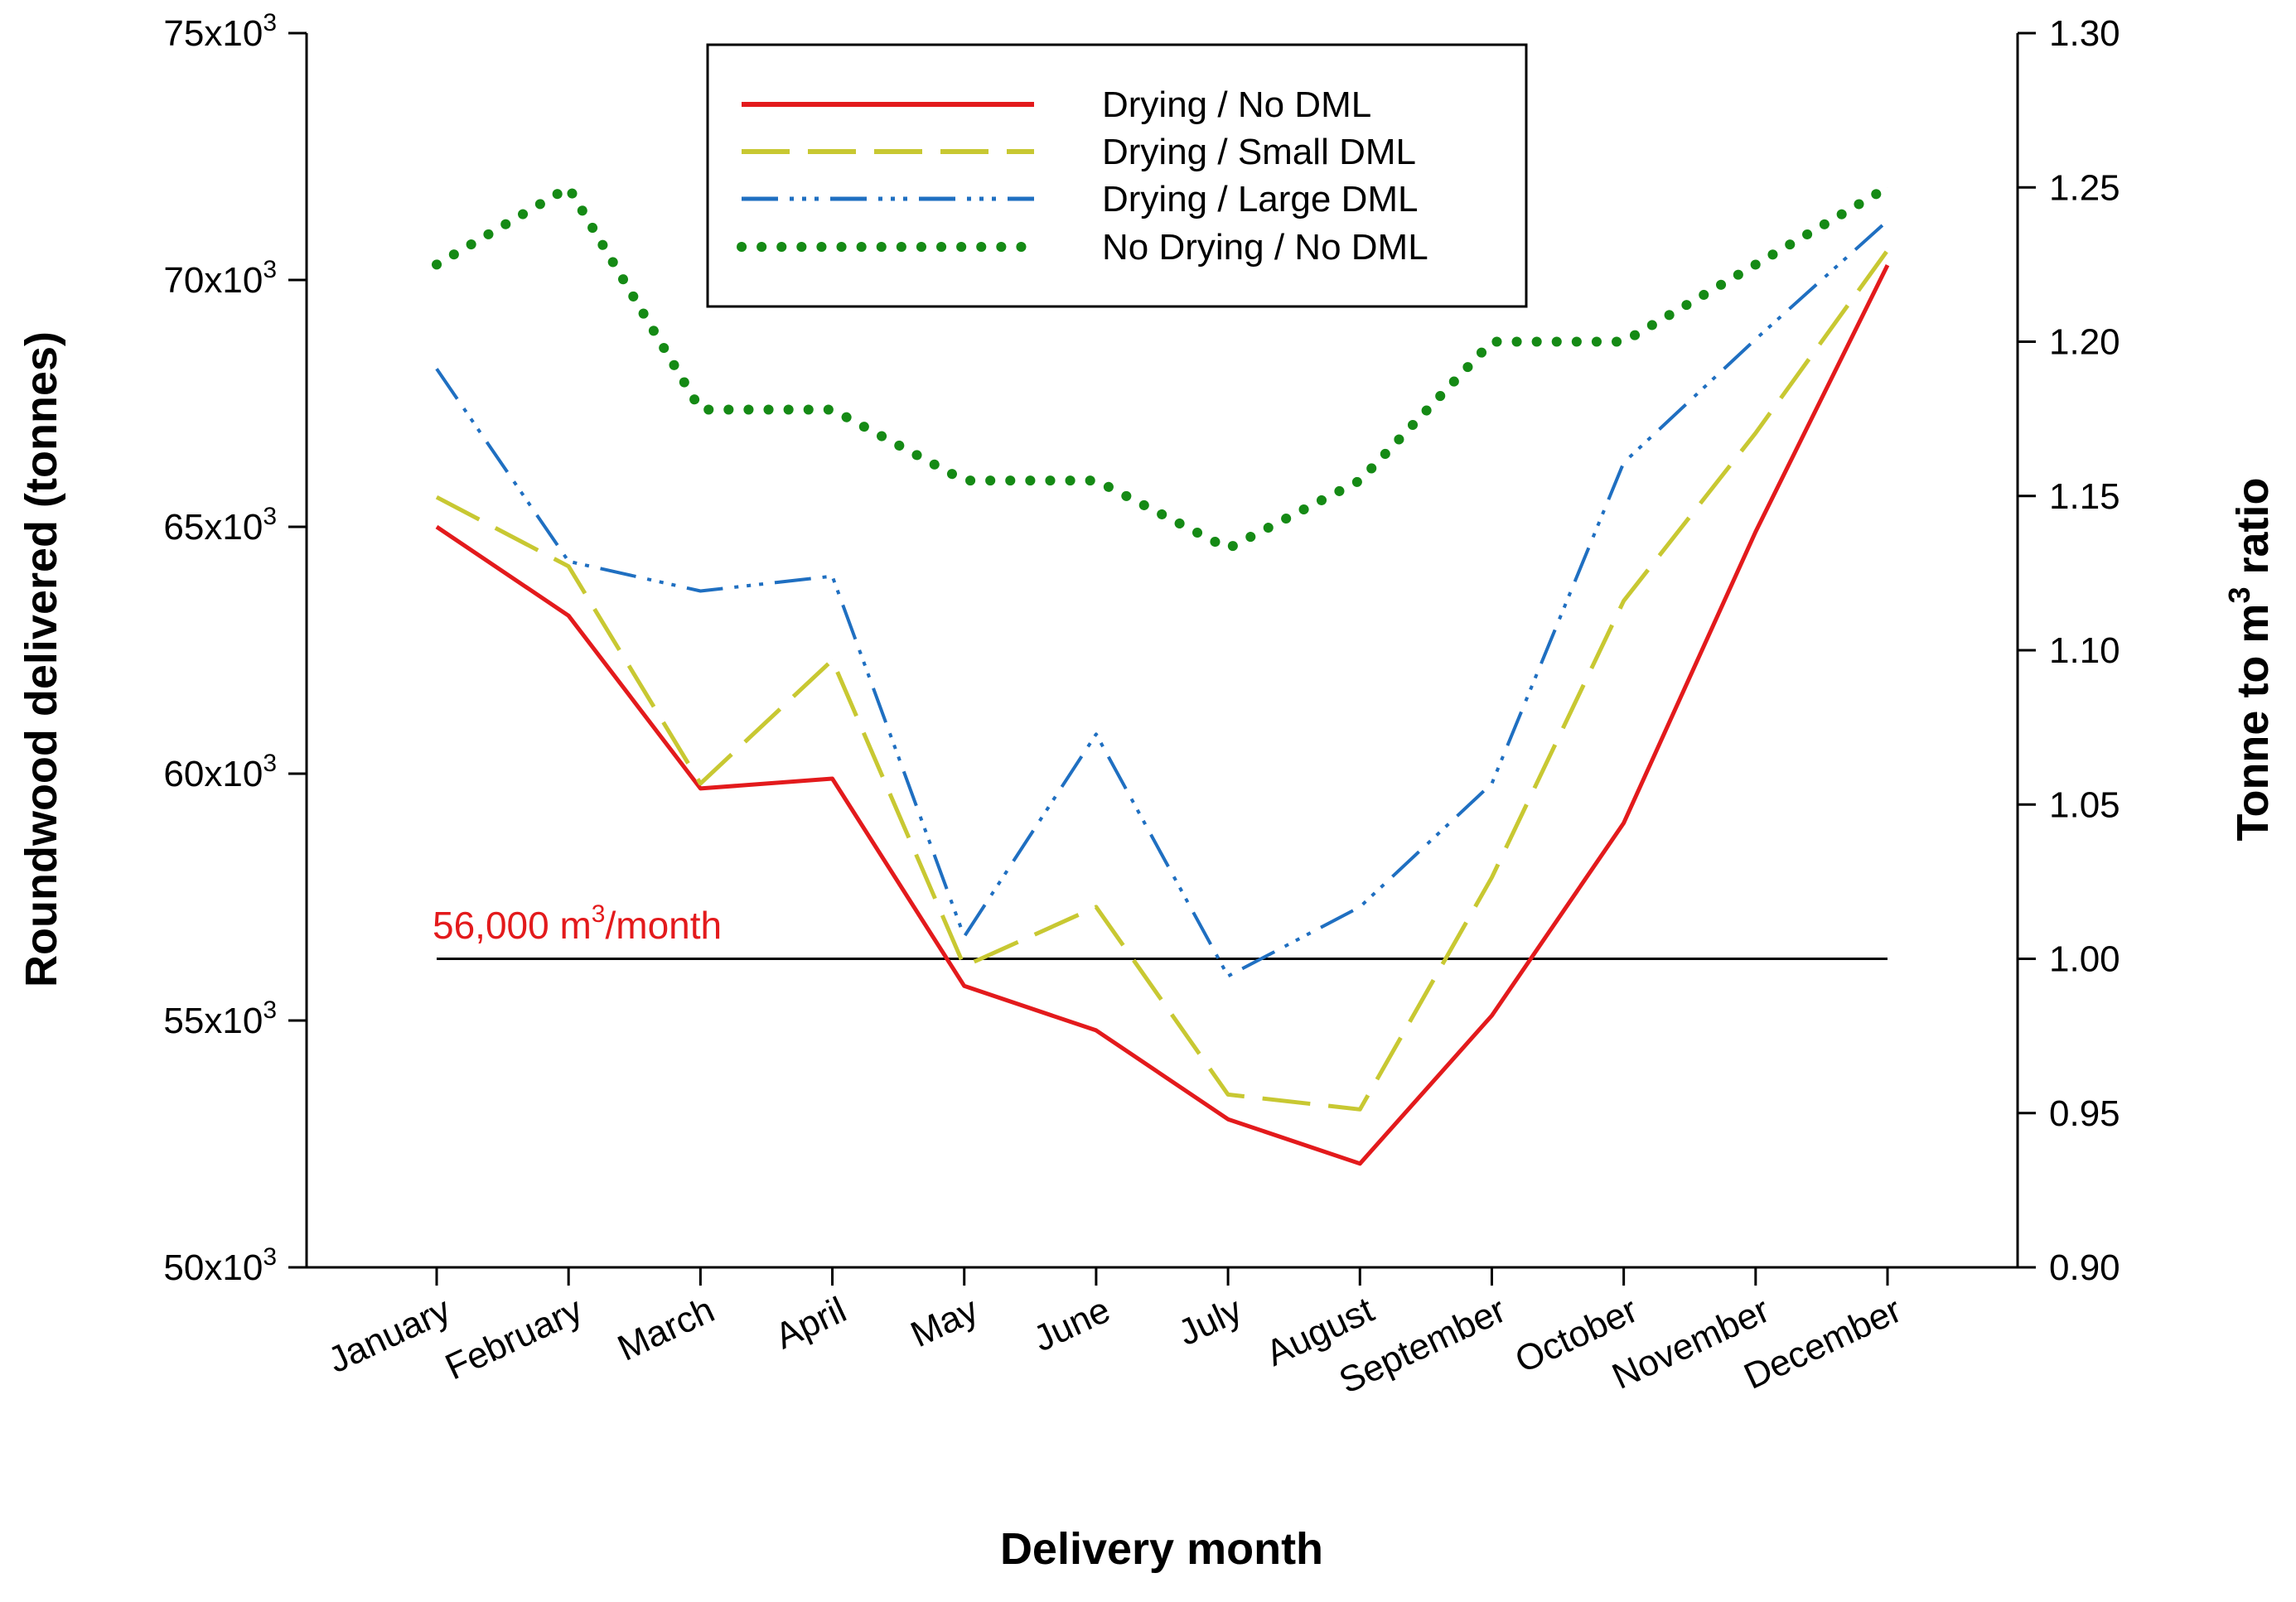  I want to click on series-line-no-drying-no-dml, so click(1162, 368).